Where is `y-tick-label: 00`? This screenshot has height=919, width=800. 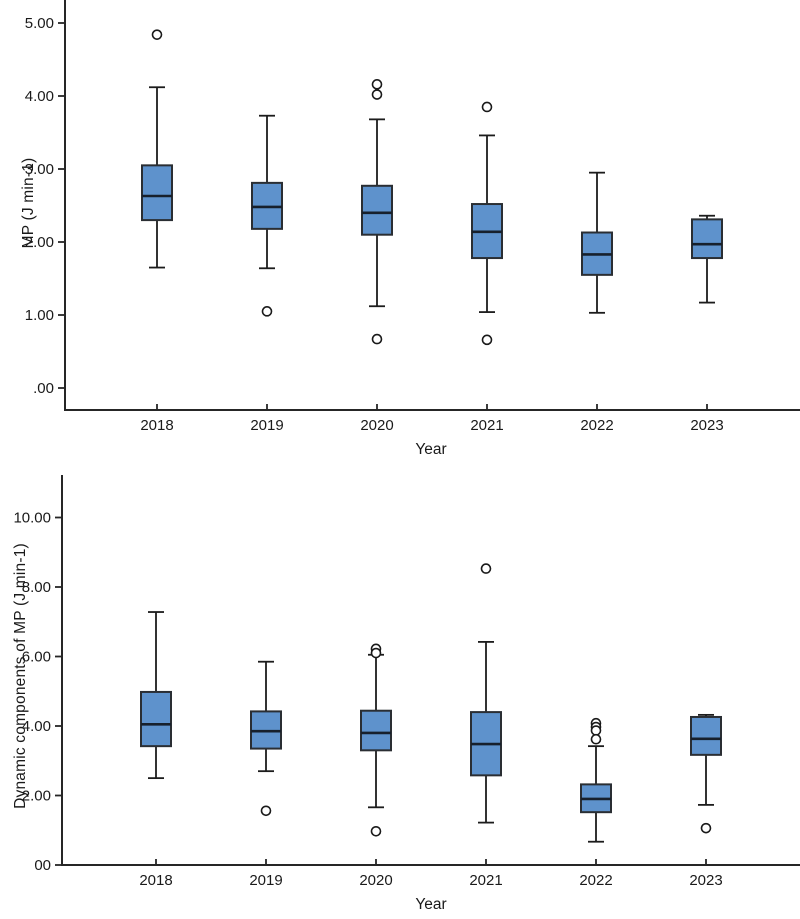 y-tick-label: 00 is located at coordinates (42, 865).